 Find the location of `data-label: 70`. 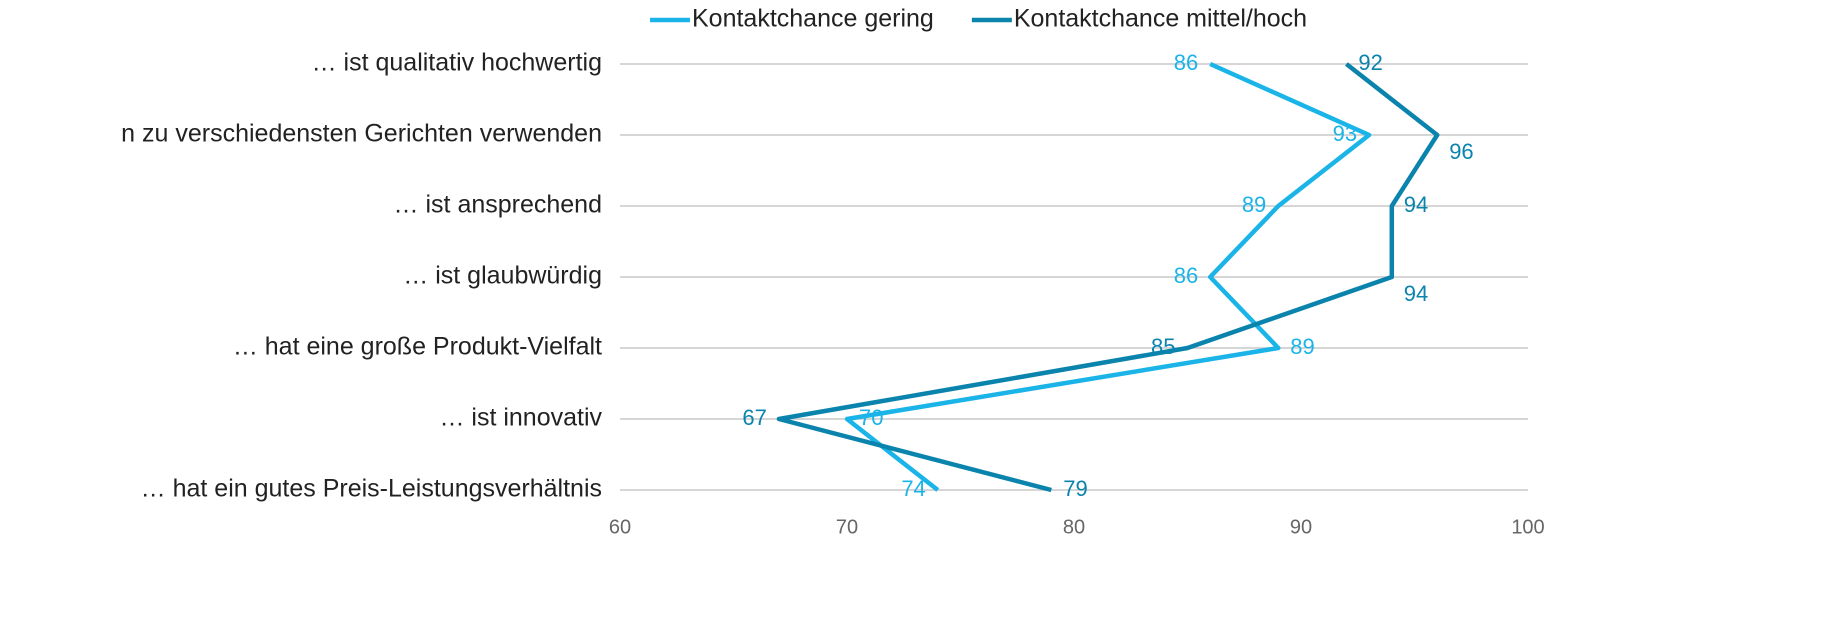

data-label: 70 is located at coordinates (871, 417).